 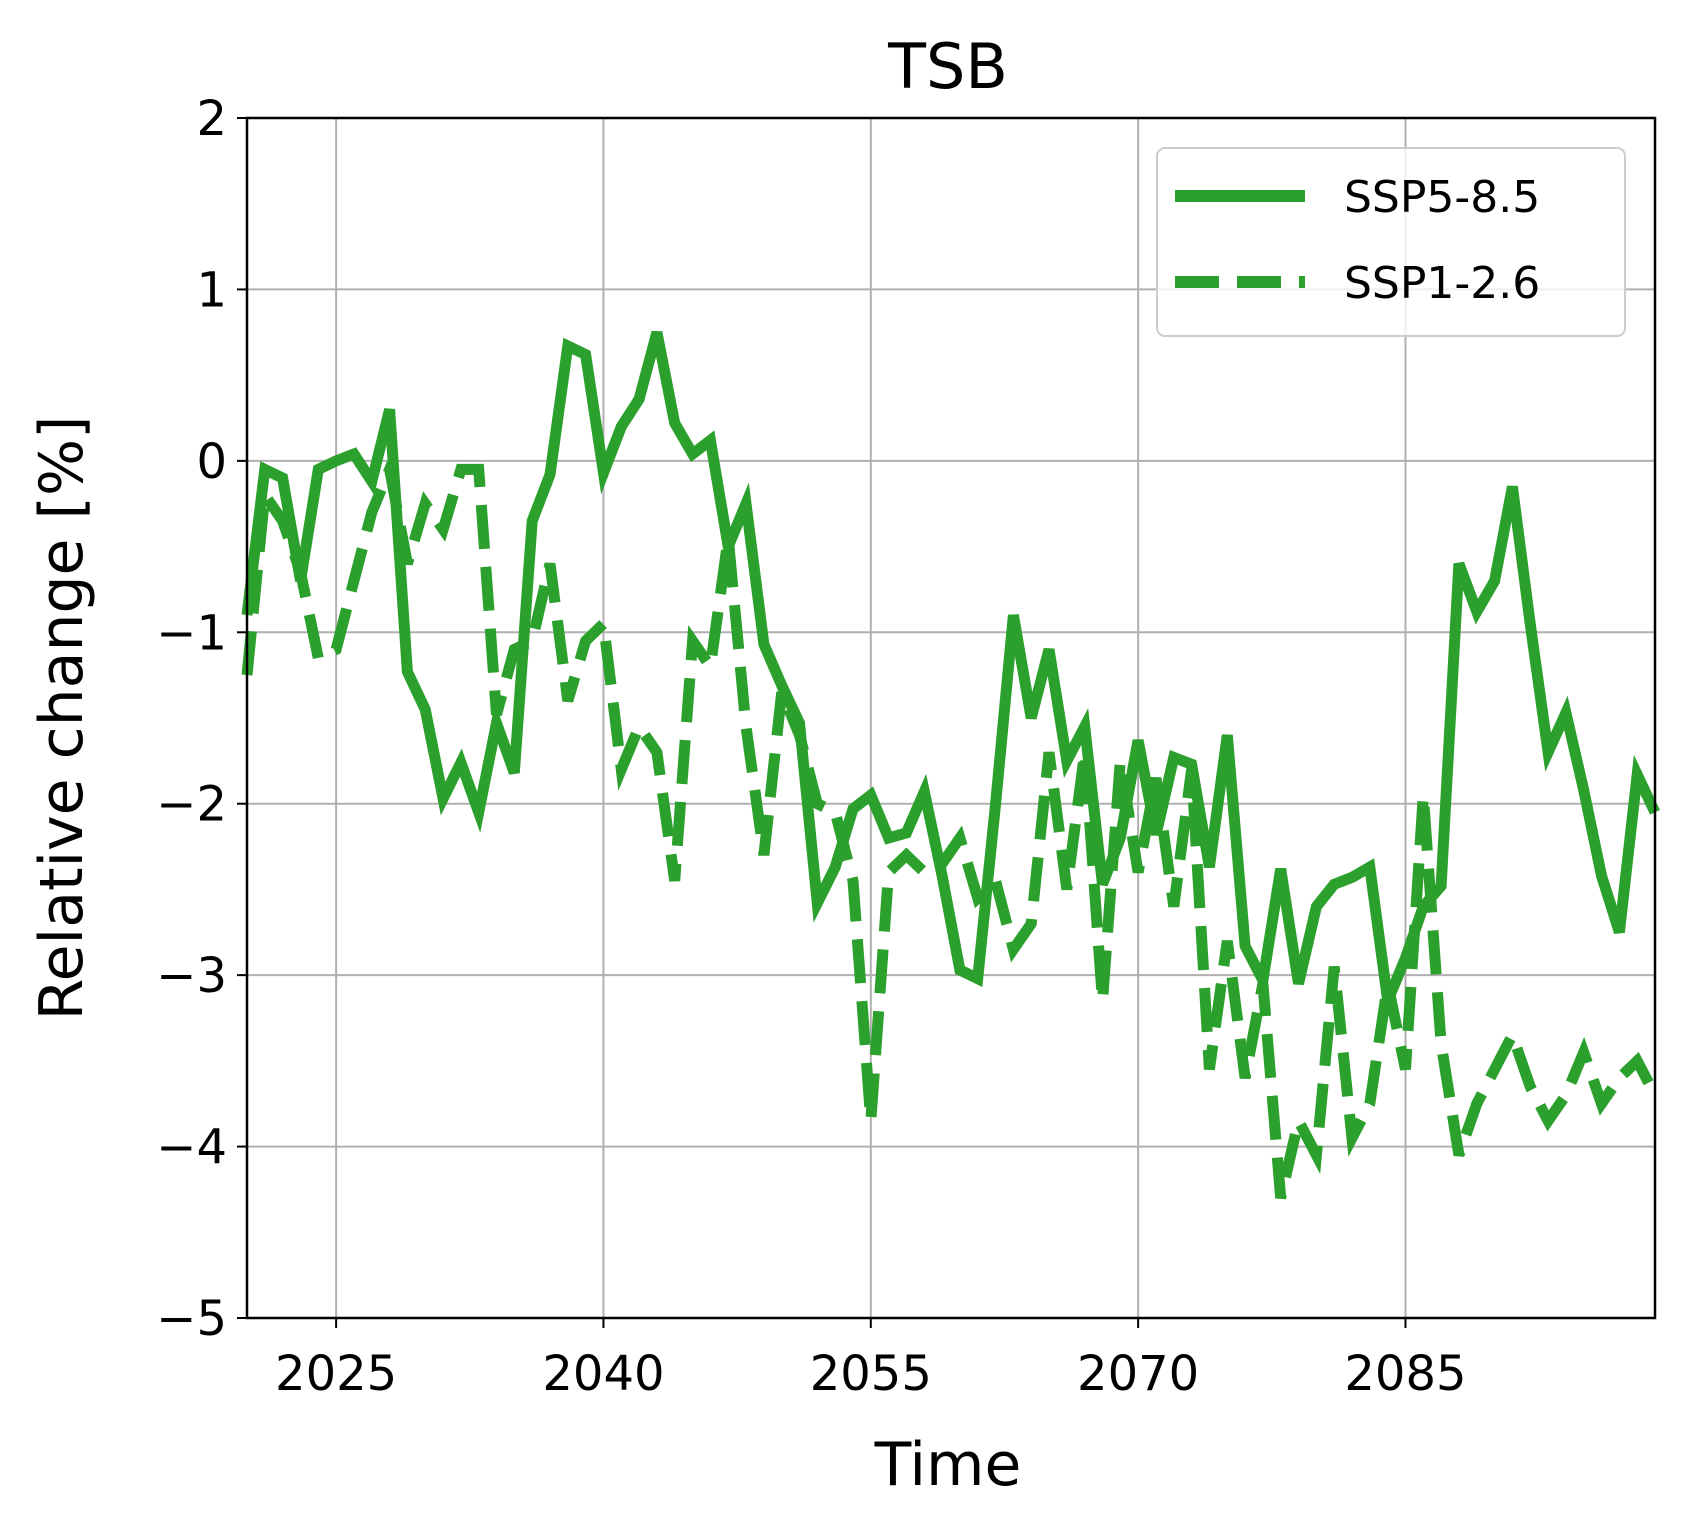 I want to click on x-axis-label: Time, so click(x=948, y=1465).